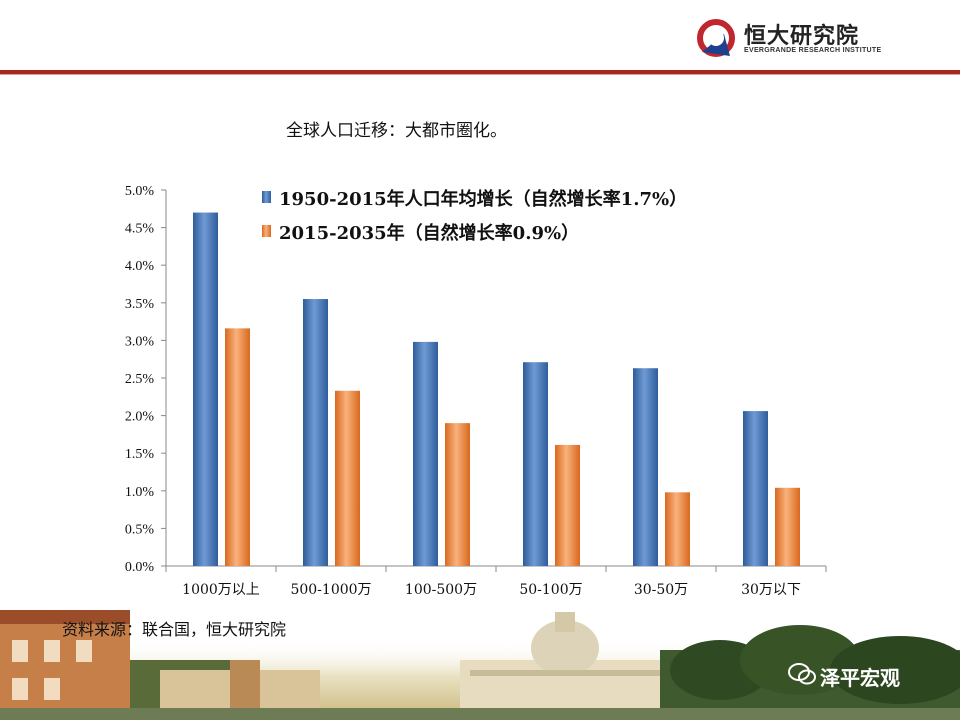  Describe the element at coordinates (140, 266) in the screenshot. I see `y-tick-label: 4.0%` at that location.